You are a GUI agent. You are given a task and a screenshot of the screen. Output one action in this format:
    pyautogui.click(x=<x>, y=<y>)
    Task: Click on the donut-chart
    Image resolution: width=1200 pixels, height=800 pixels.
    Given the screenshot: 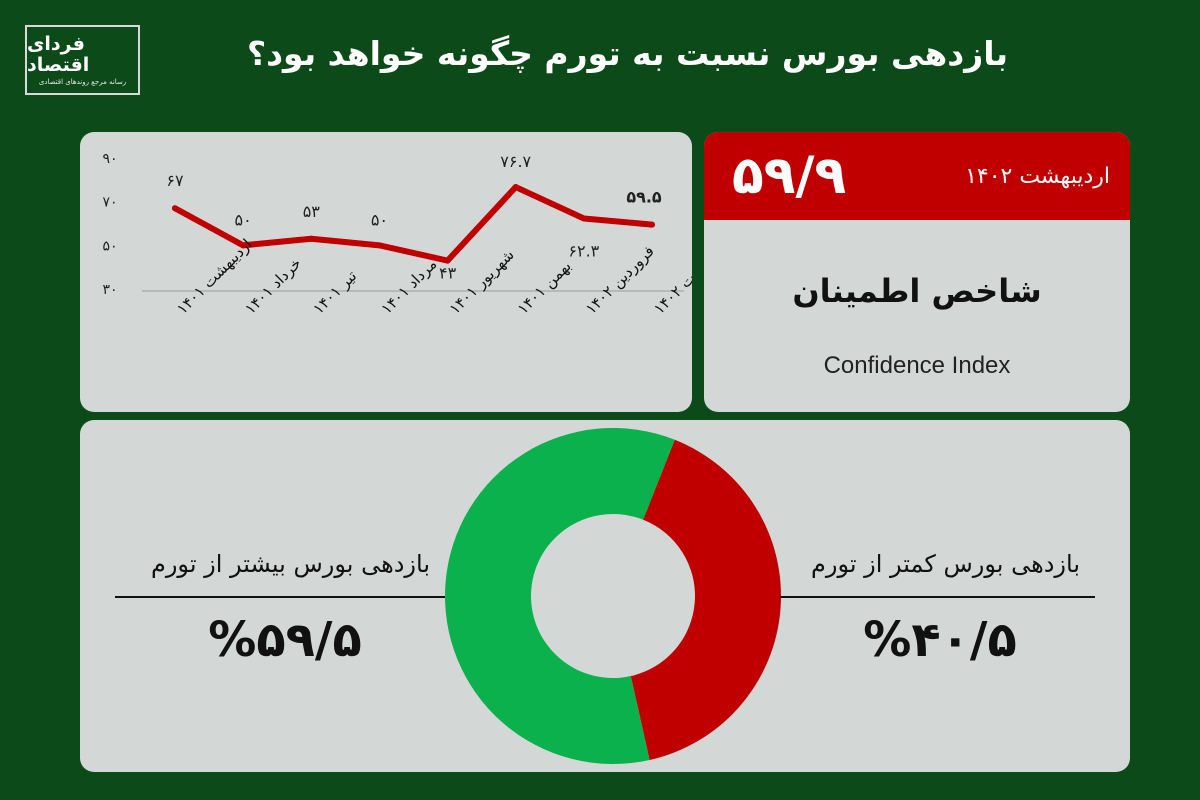 What is the action you would take?
    pyautogui.click(x=613, y=596)
    